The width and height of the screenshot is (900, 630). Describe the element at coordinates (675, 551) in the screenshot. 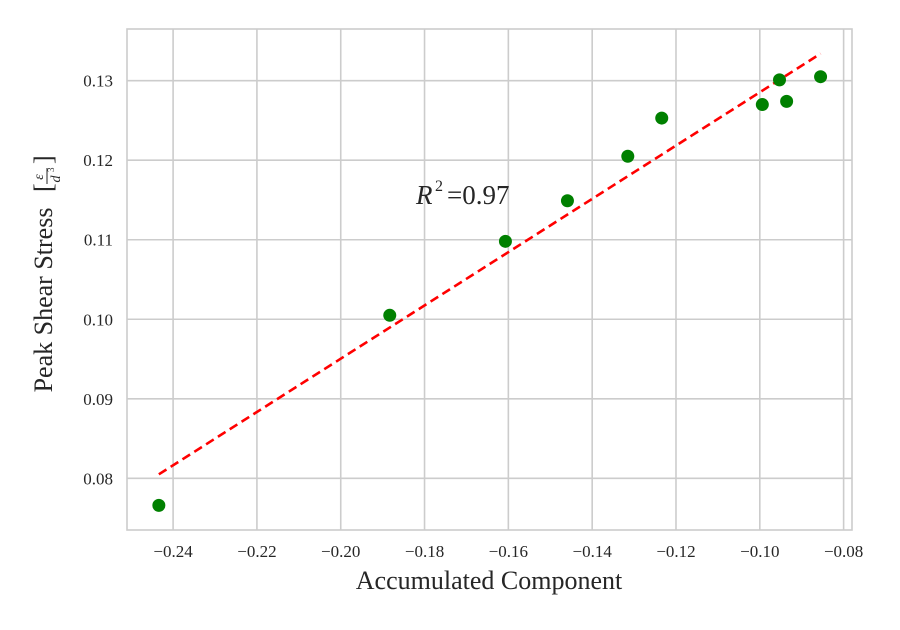

I see `x-tick-label: −0.12` at that location.